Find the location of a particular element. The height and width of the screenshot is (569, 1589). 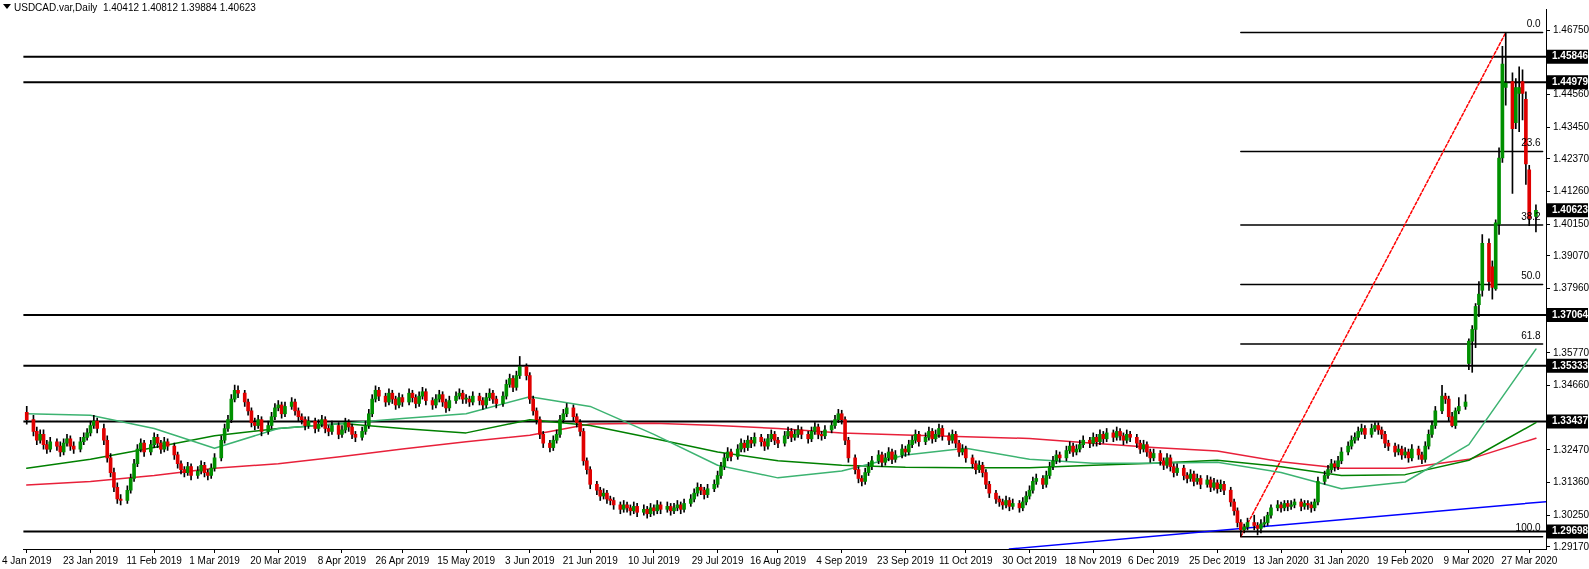

annotation: 61.8 is located at coordinates (1531, 335).